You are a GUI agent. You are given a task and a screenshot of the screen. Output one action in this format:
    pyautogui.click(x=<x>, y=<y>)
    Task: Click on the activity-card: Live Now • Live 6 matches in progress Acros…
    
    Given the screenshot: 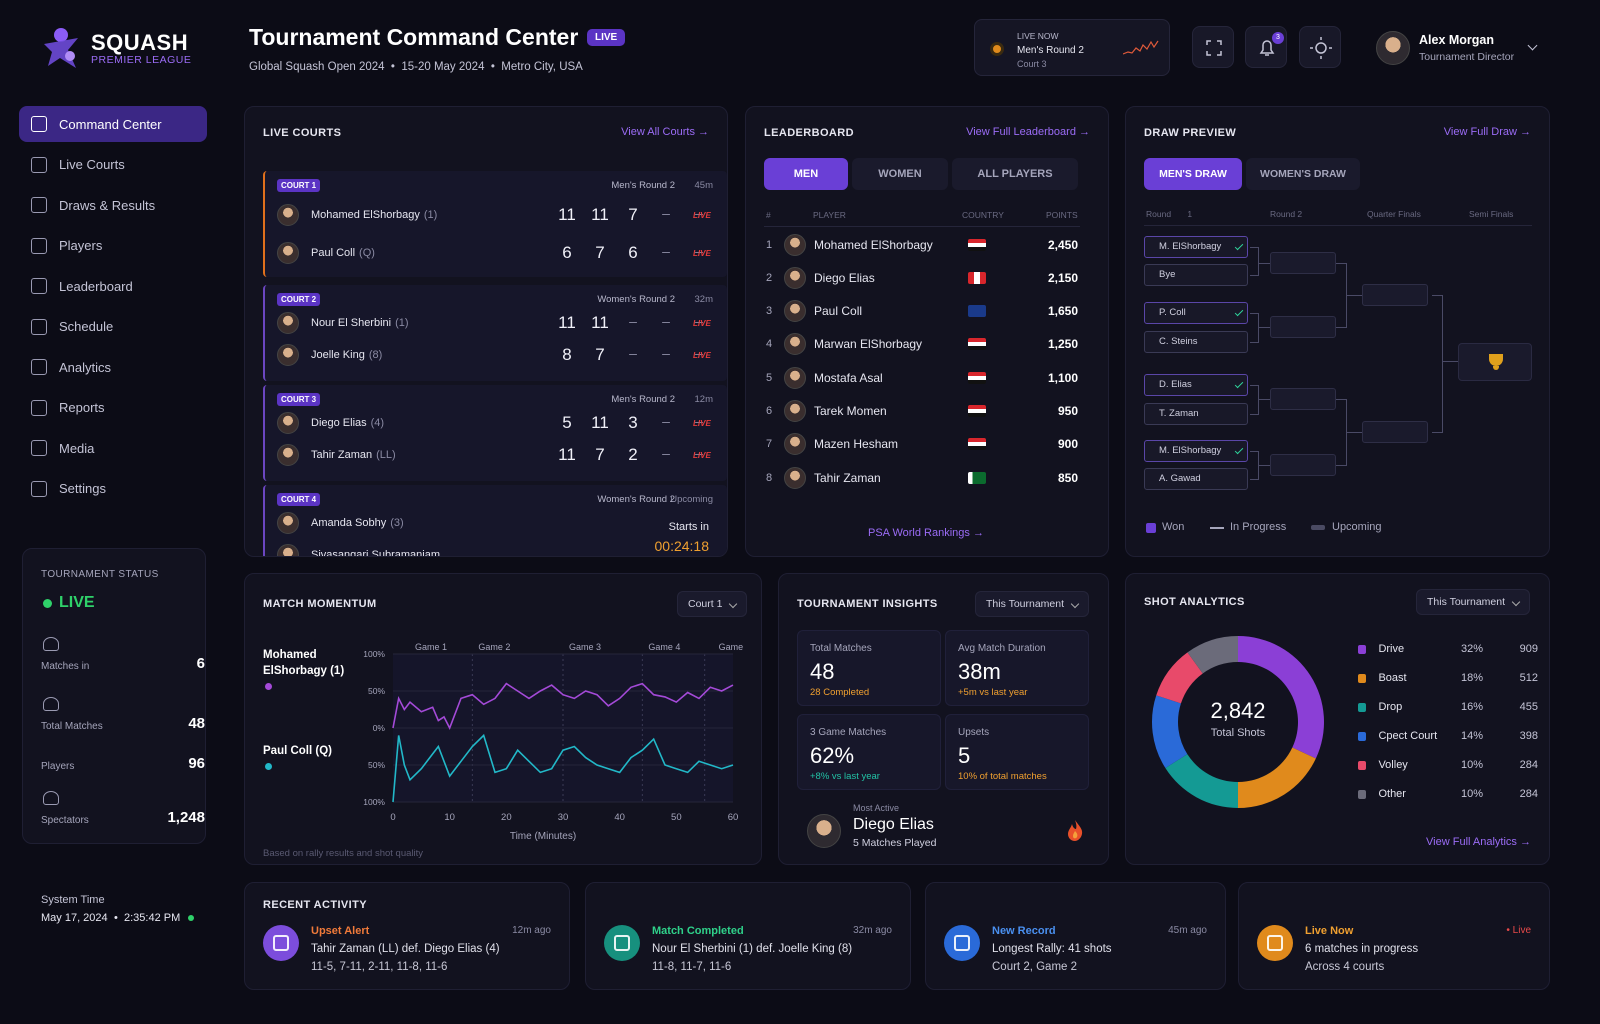 What is the action you would take?
    pyautogui.click(x=1394, y=936)
    